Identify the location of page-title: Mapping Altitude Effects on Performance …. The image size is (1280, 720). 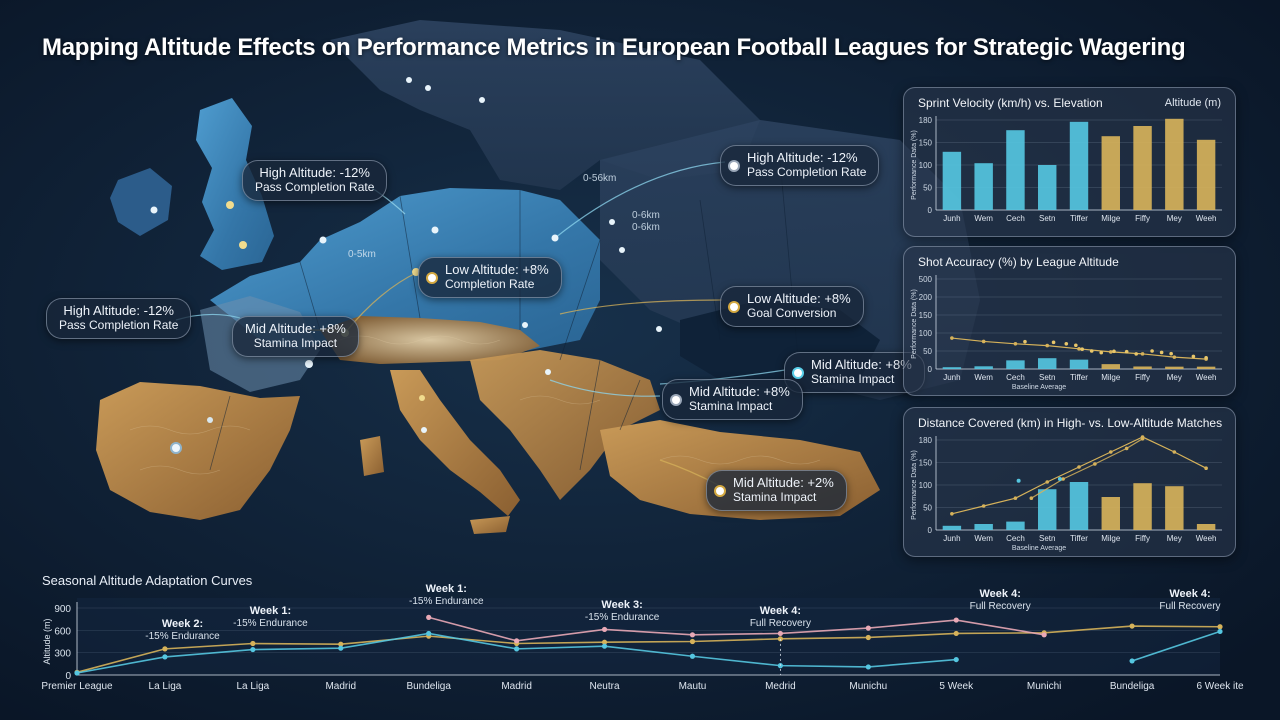
(614, 47).